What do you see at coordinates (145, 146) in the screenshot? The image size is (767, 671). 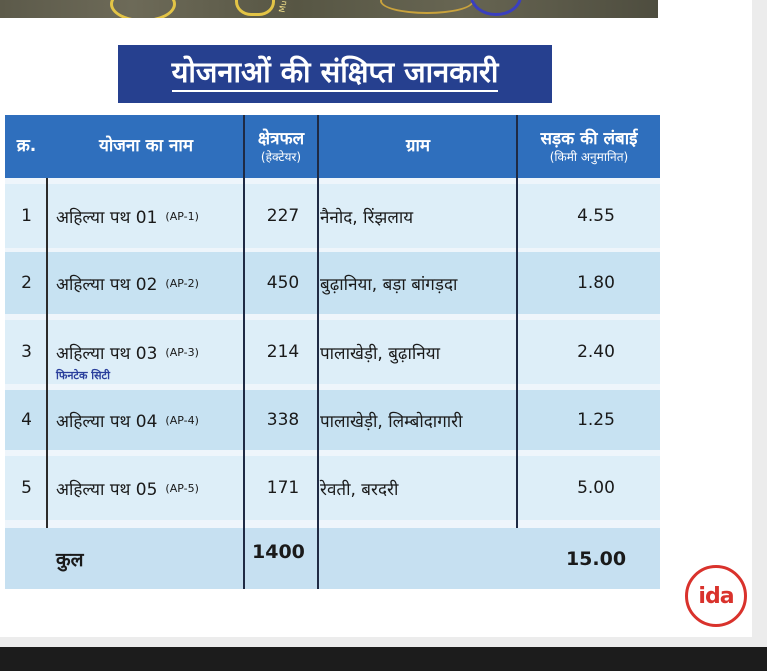 I see `header-name: योजना का नाम` at bounding box center [145, 146].